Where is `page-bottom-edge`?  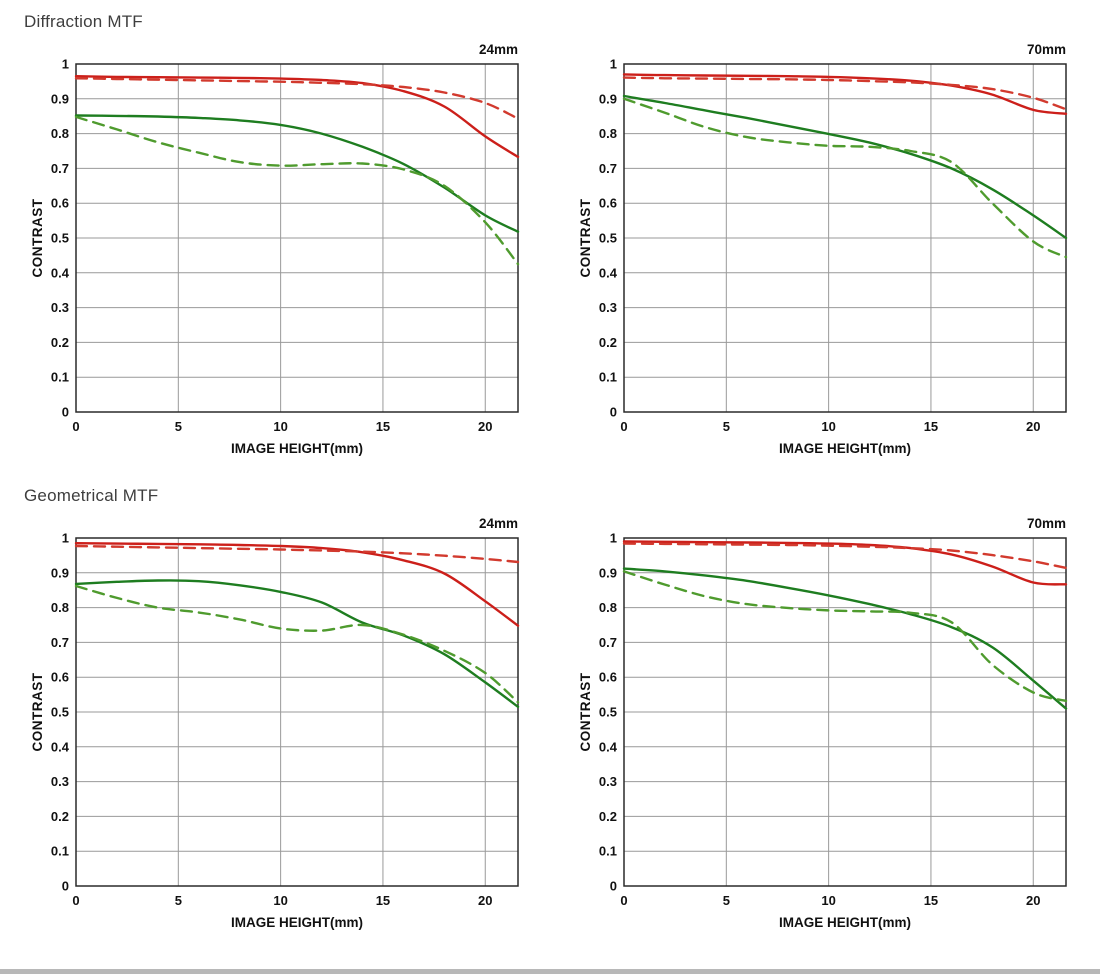 page-bottom-edge is located at coordinates (550, 971).